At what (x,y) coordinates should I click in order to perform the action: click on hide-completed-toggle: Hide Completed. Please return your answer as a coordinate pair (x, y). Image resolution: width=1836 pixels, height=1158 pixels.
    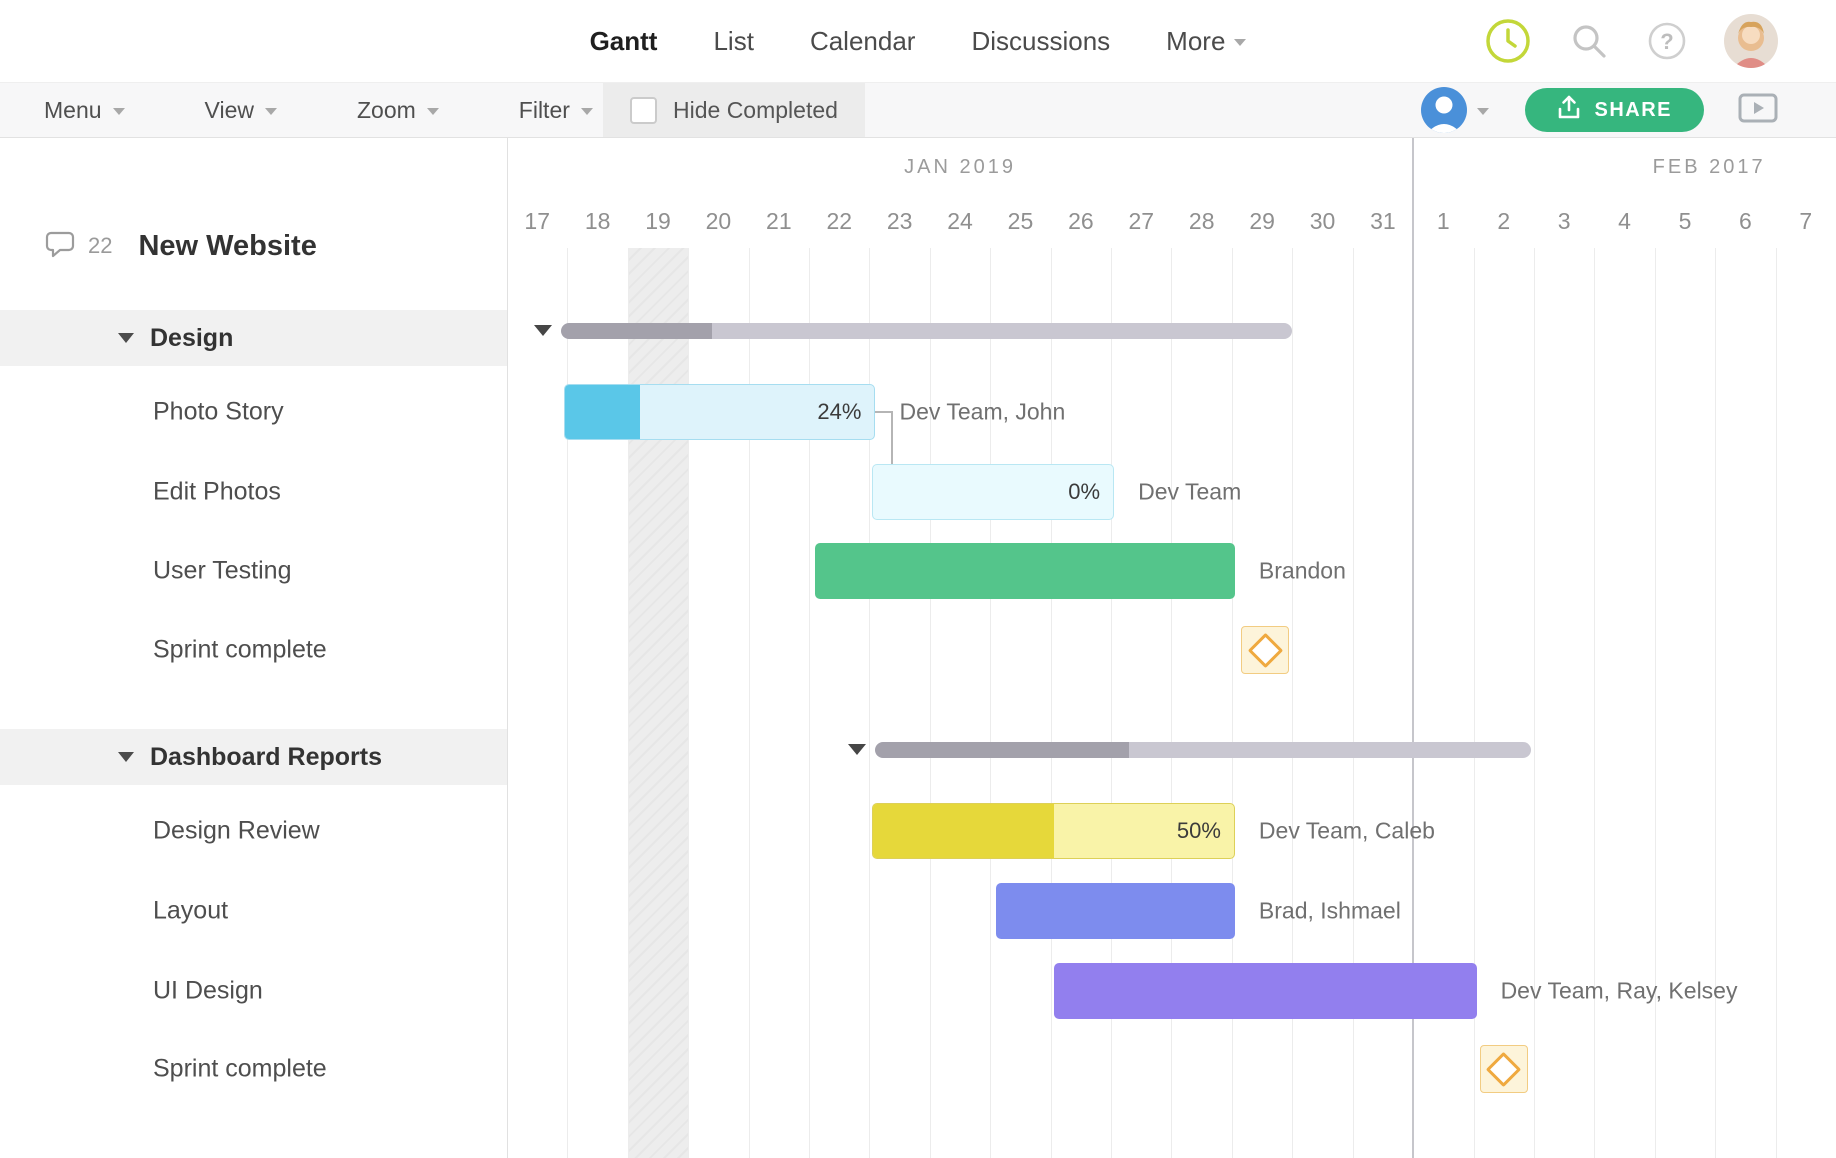
    Looking at the image, I should click on (734, 110).